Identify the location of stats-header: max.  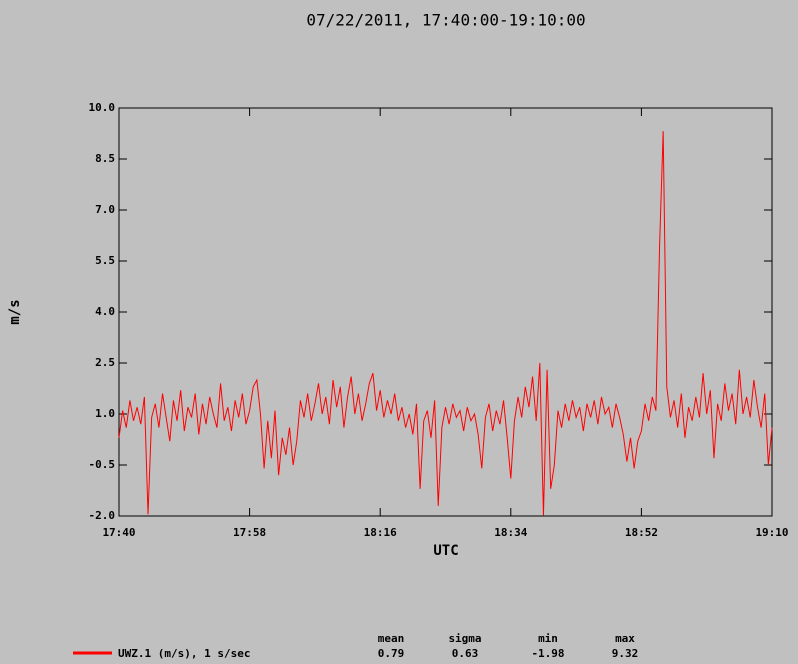
(625, 638).